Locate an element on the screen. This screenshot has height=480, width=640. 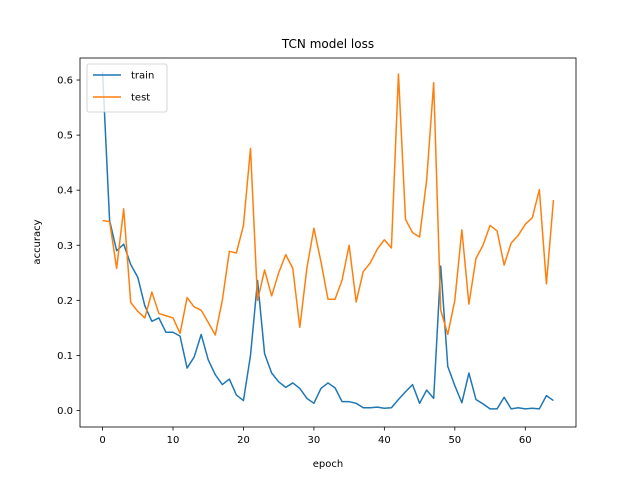
x-tick-label: 20 is located at coordinates (243, 440).